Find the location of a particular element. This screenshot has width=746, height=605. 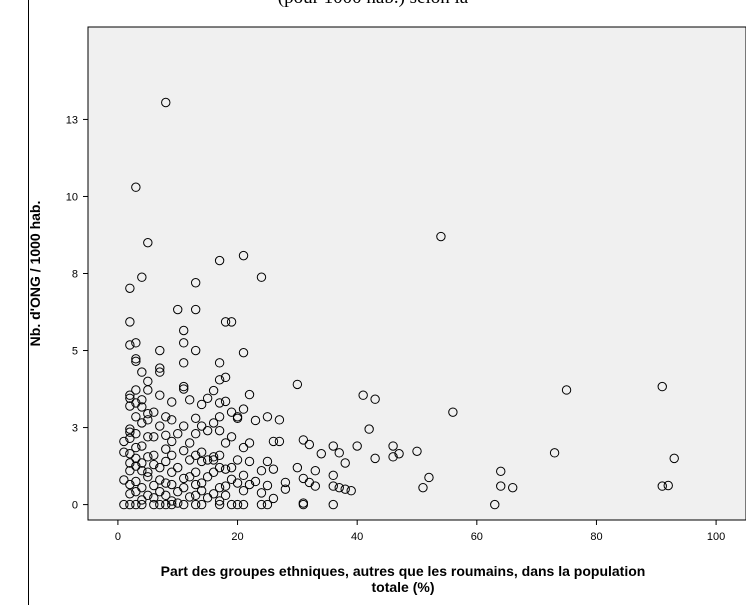

x-tick-label: 80 is located at coordinates (596, 537).